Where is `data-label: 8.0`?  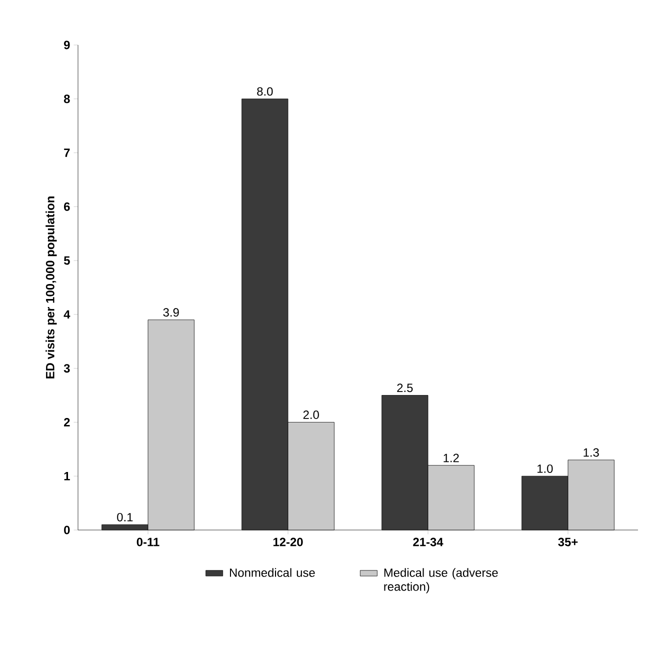
data-label: 8.0 is located at coordinates (265, 91).